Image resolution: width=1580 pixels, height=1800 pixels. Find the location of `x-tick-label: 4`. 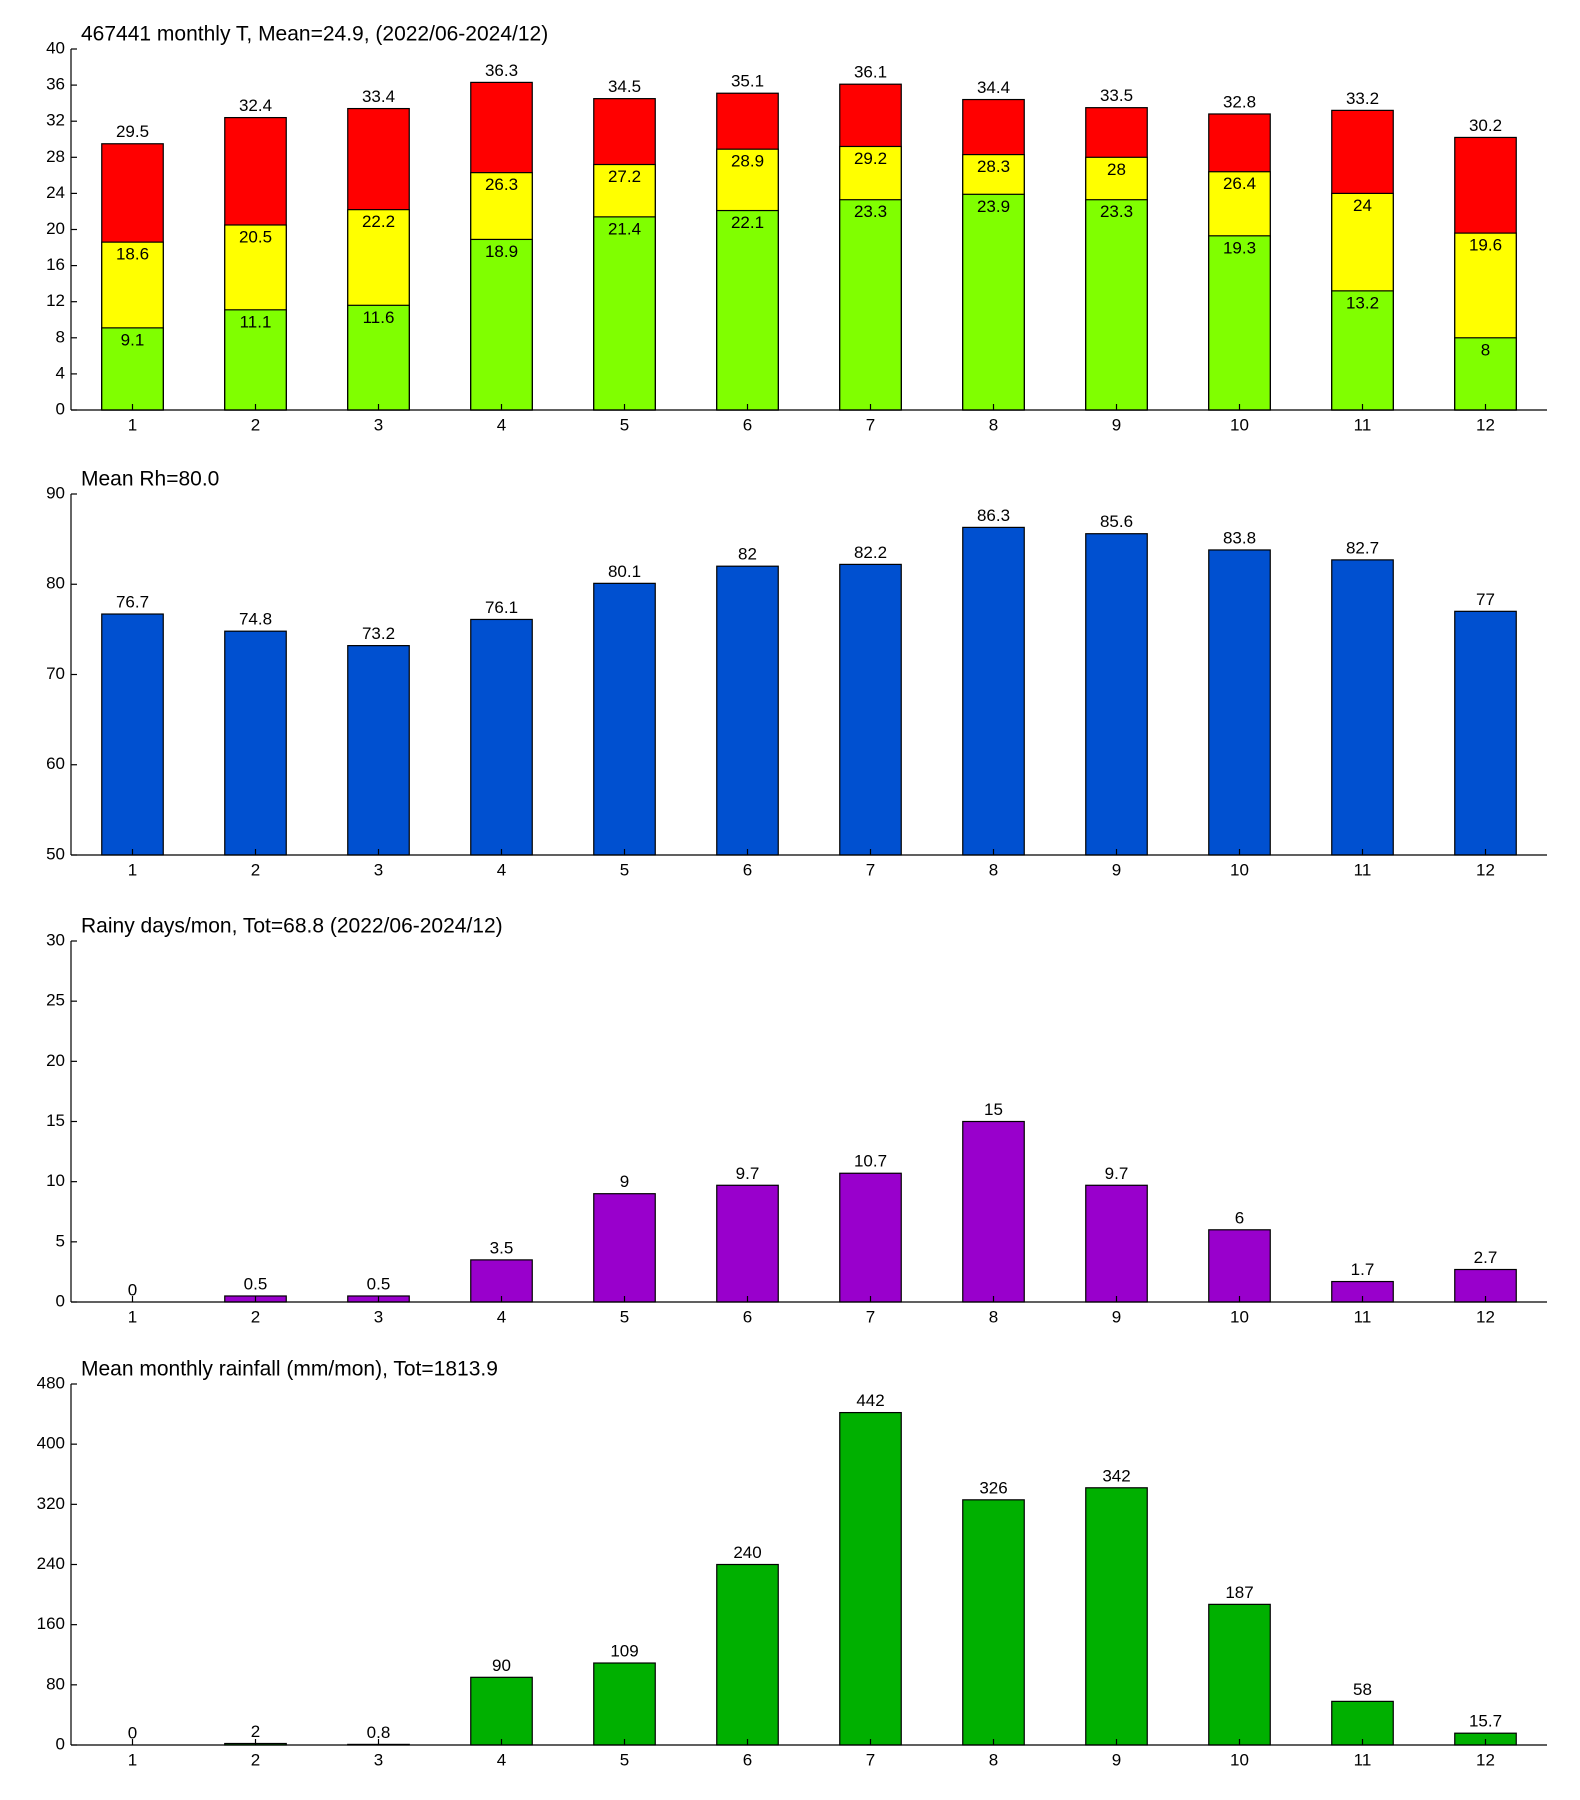

x-tick-label: 4 is located at coordinates (501, 1316).